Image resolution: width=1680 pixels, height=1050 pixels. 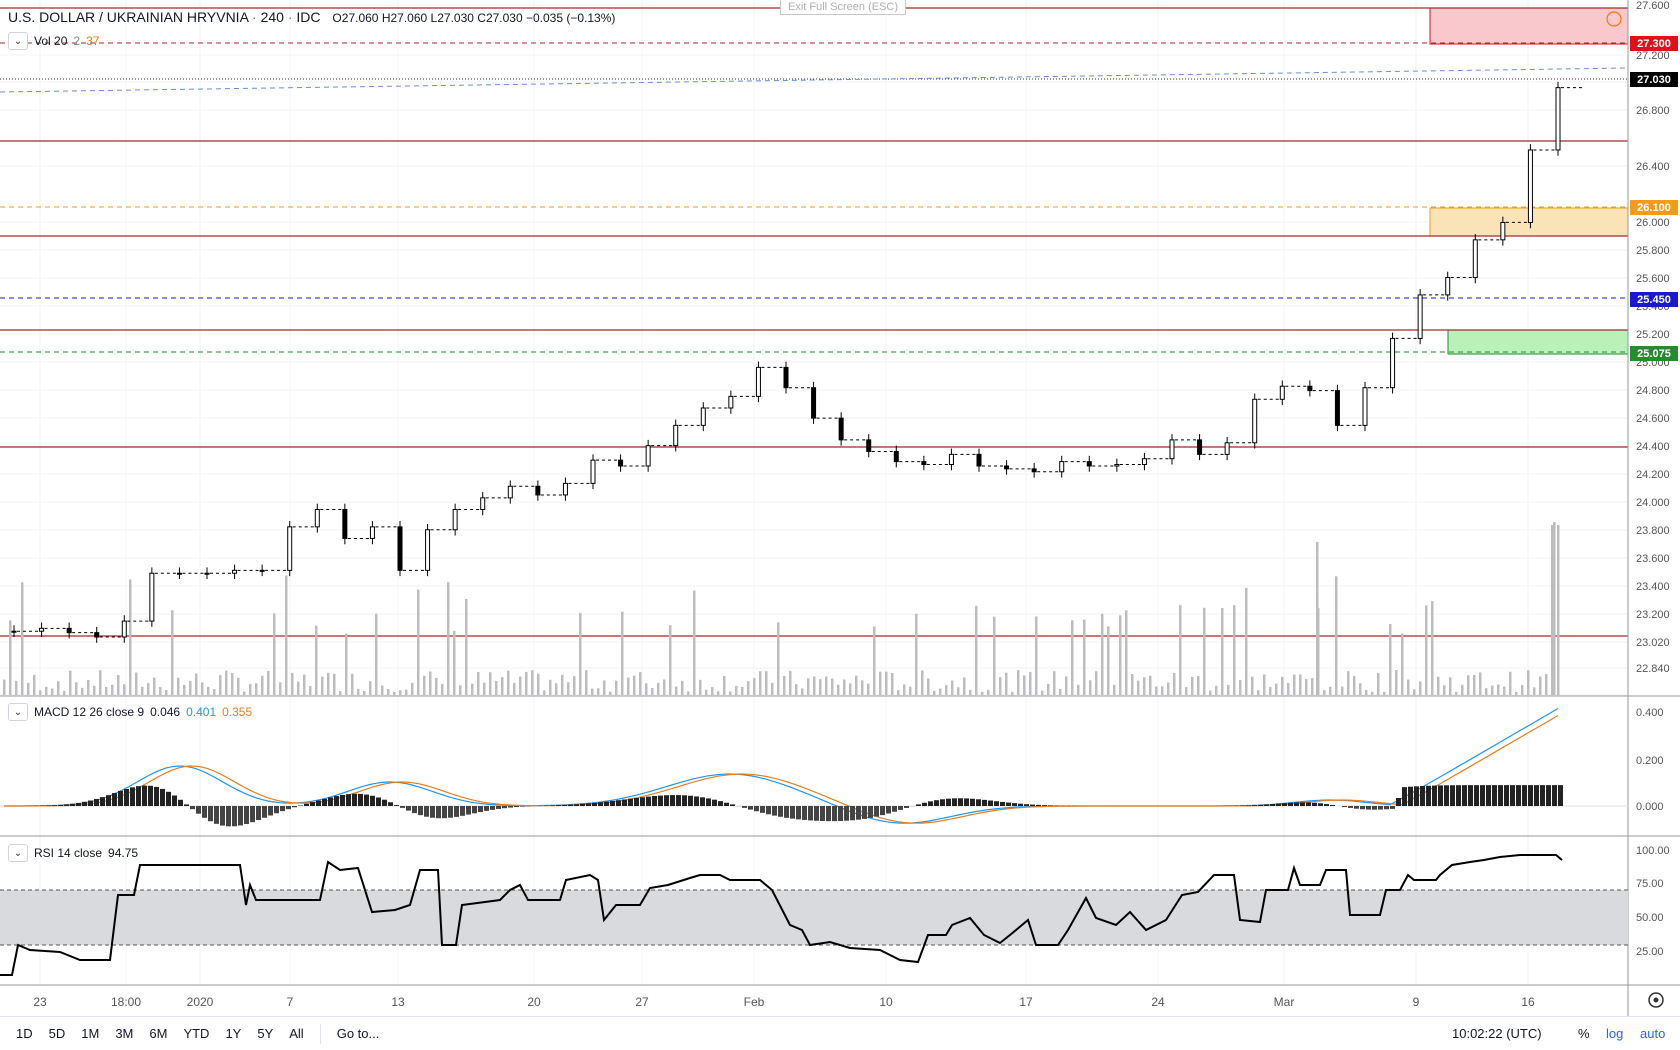 What do you see at coordinates (1653, 475) in the screenshot?
I see `price-axis-label: 24.200` at bounding box center [1653, 475].